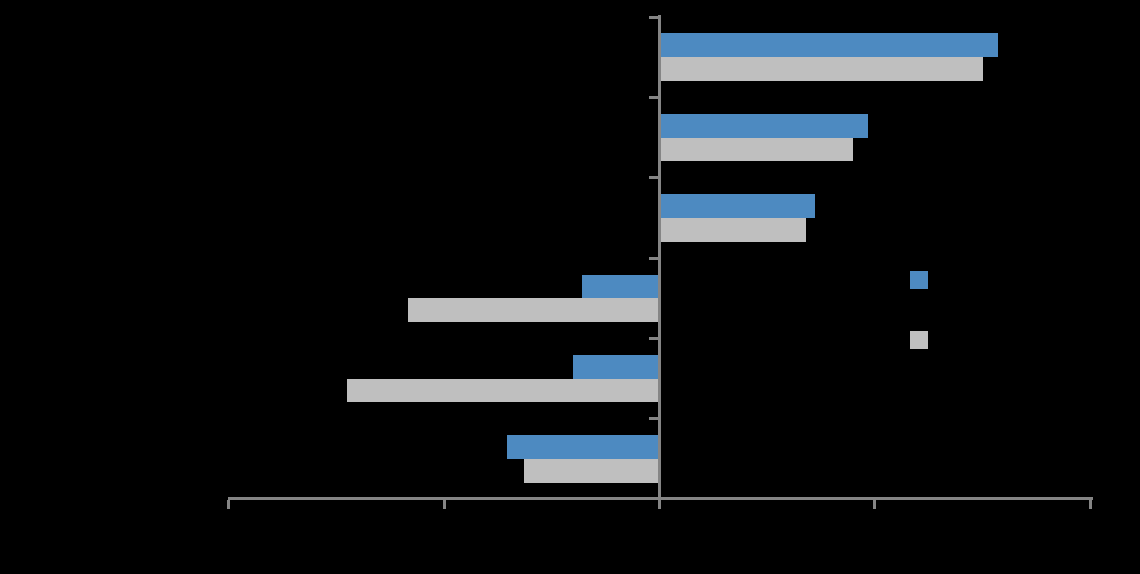  What do you see at coordinates (828, 45) in the screenshot?
I see `bar-blue-group1` at bounding box center [828, 45].